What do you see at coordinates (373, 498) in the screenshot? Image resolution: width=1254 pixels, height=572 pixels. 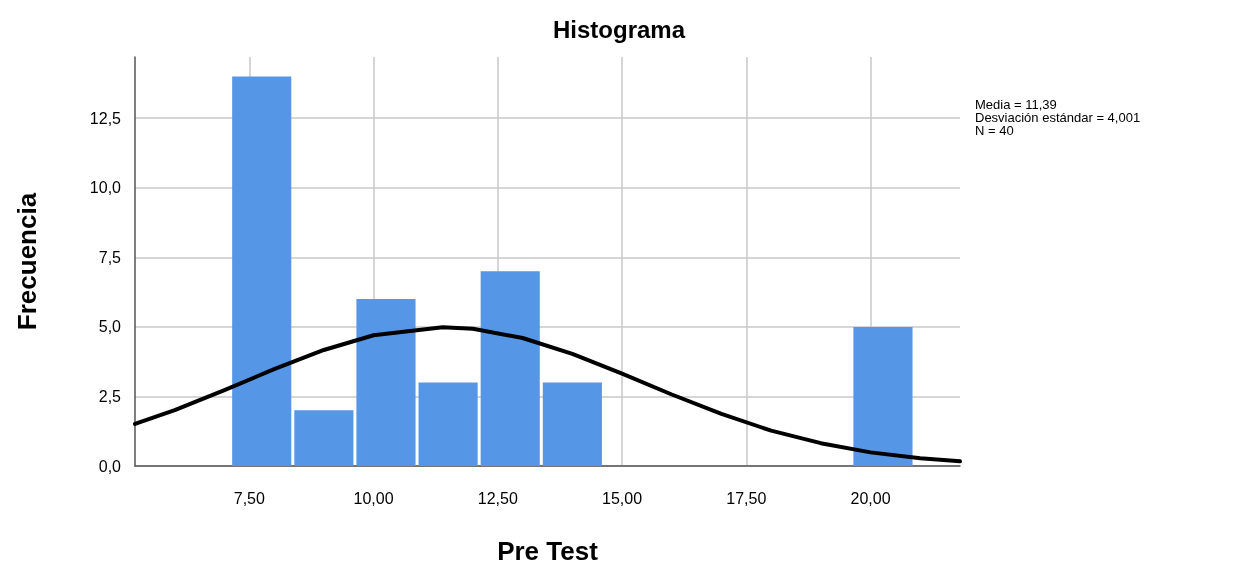 I see `x-tick-label: 10,00` at bounding box center [373, 498].